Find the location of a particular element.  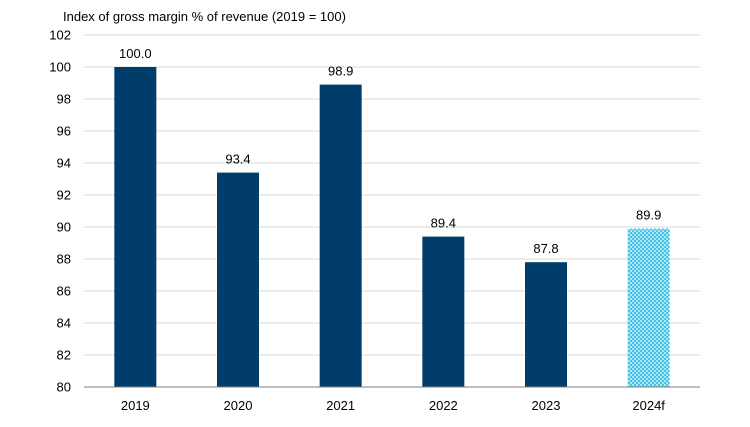

x-tick-label: 2022 is located at coordinates (443, 405).